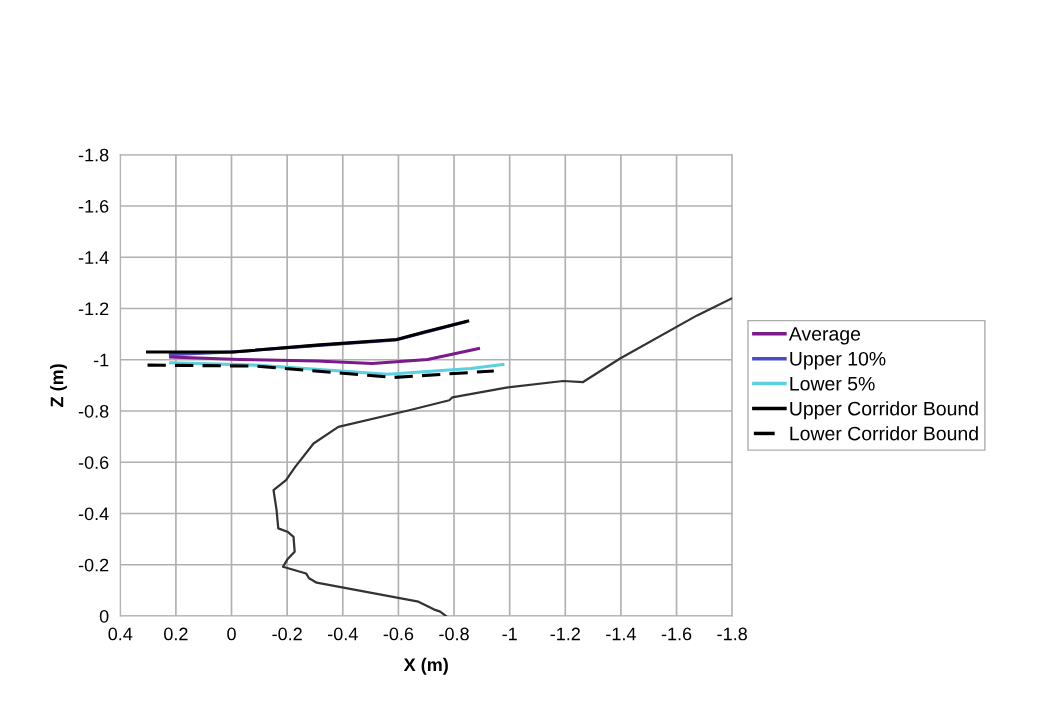 The width and height of the screenshot is (1055, 723). What do you see at coordinates (454, 634) in the screenshot?
I see `x-tick-label: -0.8` at bounding box center [454, 634].